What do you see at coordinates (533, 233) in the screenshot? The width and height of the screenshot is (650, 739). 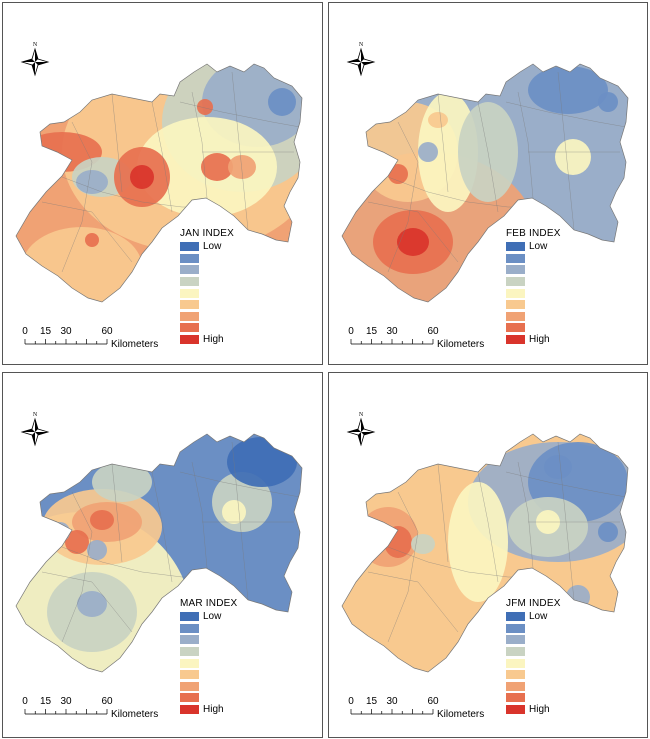 I see `legend-title: FEB INDEX` at bounding box center [533, 233].